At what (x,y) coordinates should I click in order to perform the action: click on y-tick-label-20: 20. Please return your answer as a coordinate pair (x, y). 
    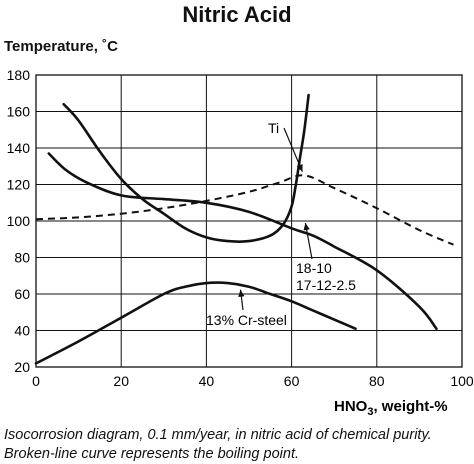
    Looking at the image, I should click on (22, 367).